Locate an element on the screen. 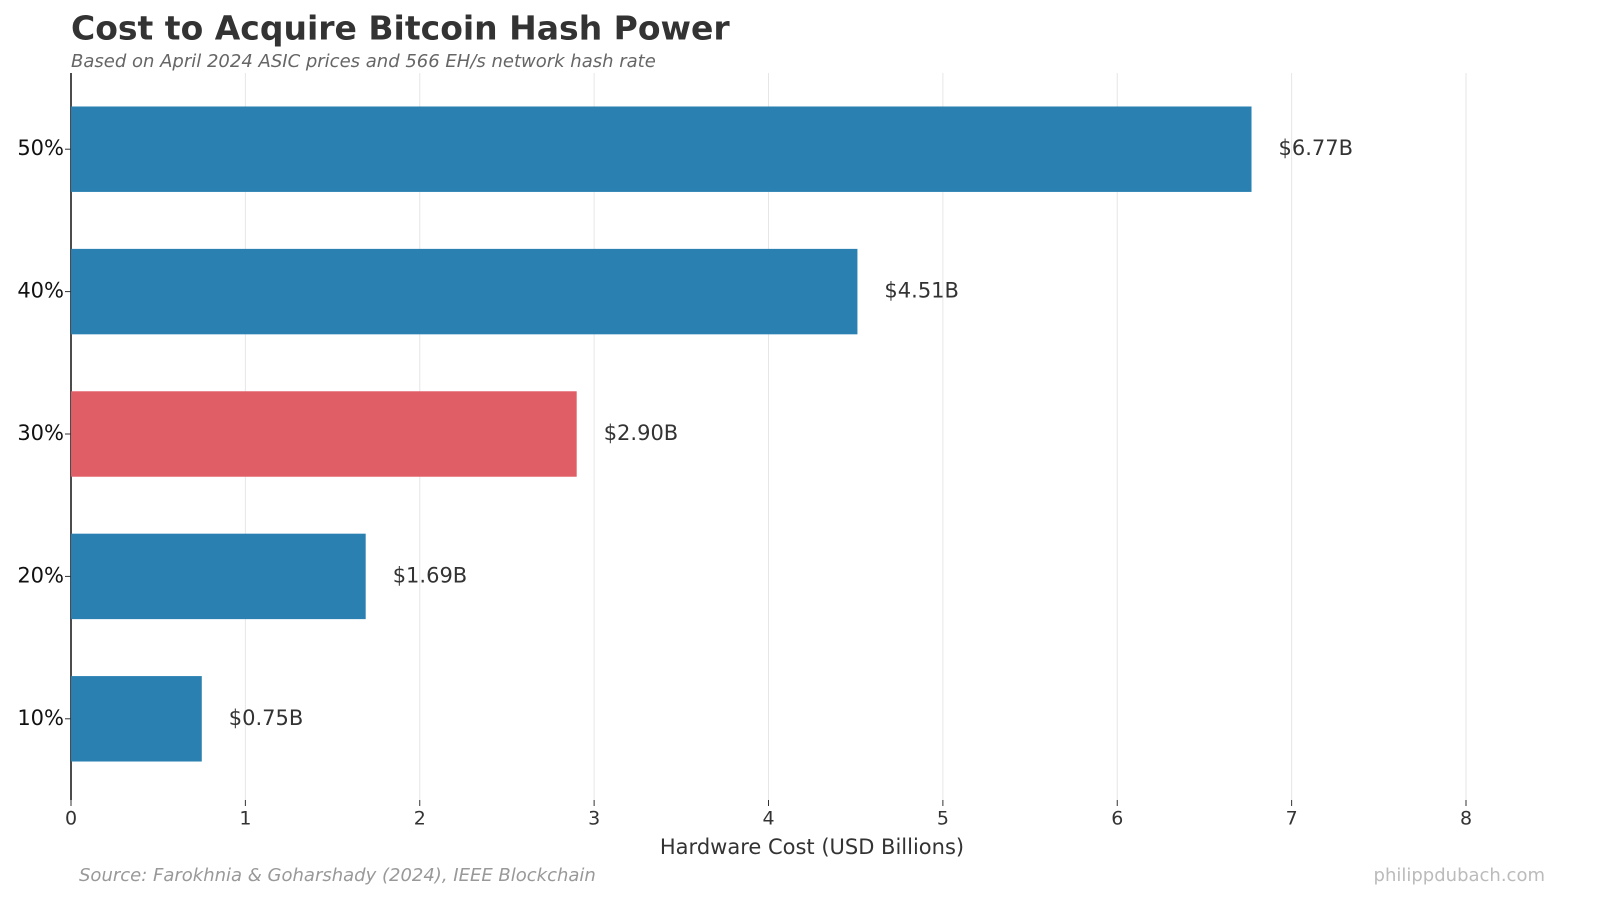  y-tick-label: 30% is located at coordinates (40, 433).